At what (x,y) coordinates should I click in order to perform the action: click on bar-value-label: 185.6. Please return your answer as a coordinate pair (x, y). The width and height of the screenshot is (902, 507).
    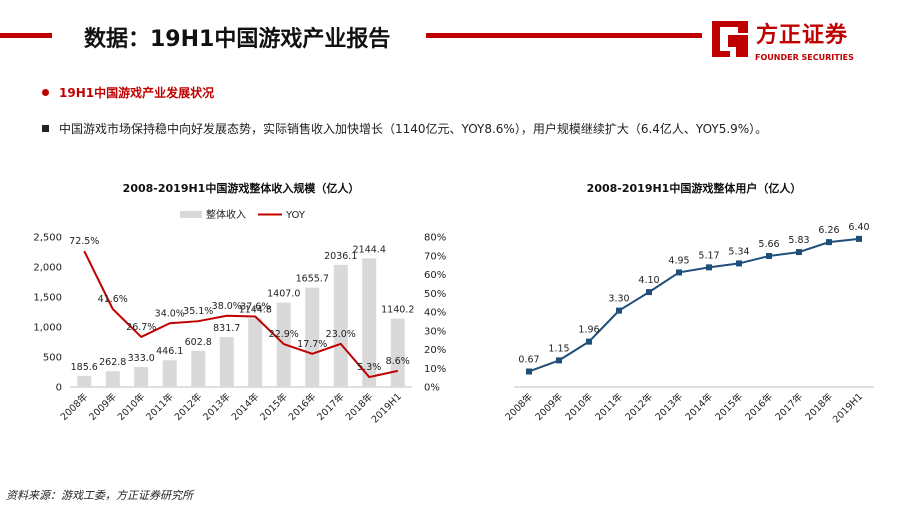
    Looking at the image, I should click on (84, 367).